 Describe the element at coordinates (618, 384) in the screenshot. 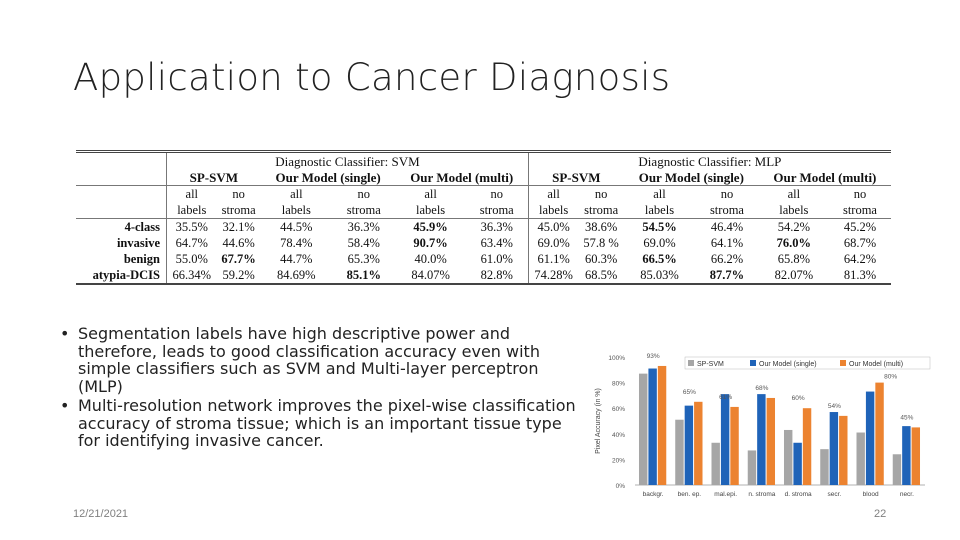

I see `y-tick-label: 80%` at that location.